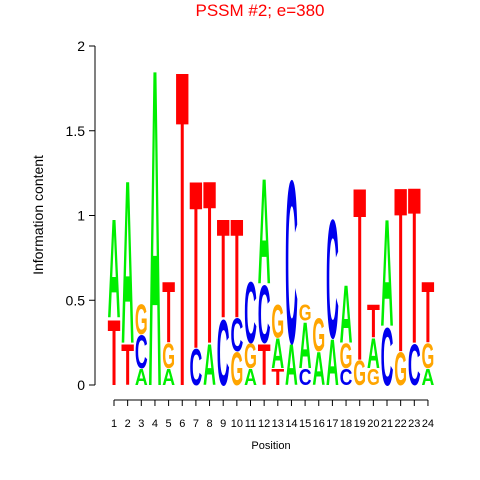 Image resolution: width=480 pixels, height=480 pixels. What do you see at coordinates (196, 424) in the screenshot?
I see `x-tick-label: 7` at bounding box center [196, 424].